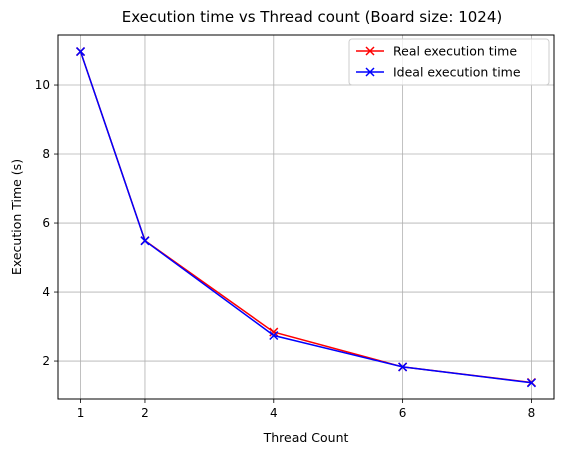 Image resolution: width=562 pixels, height=455 pixels. I want to click on legend-box, so click(449, 62).